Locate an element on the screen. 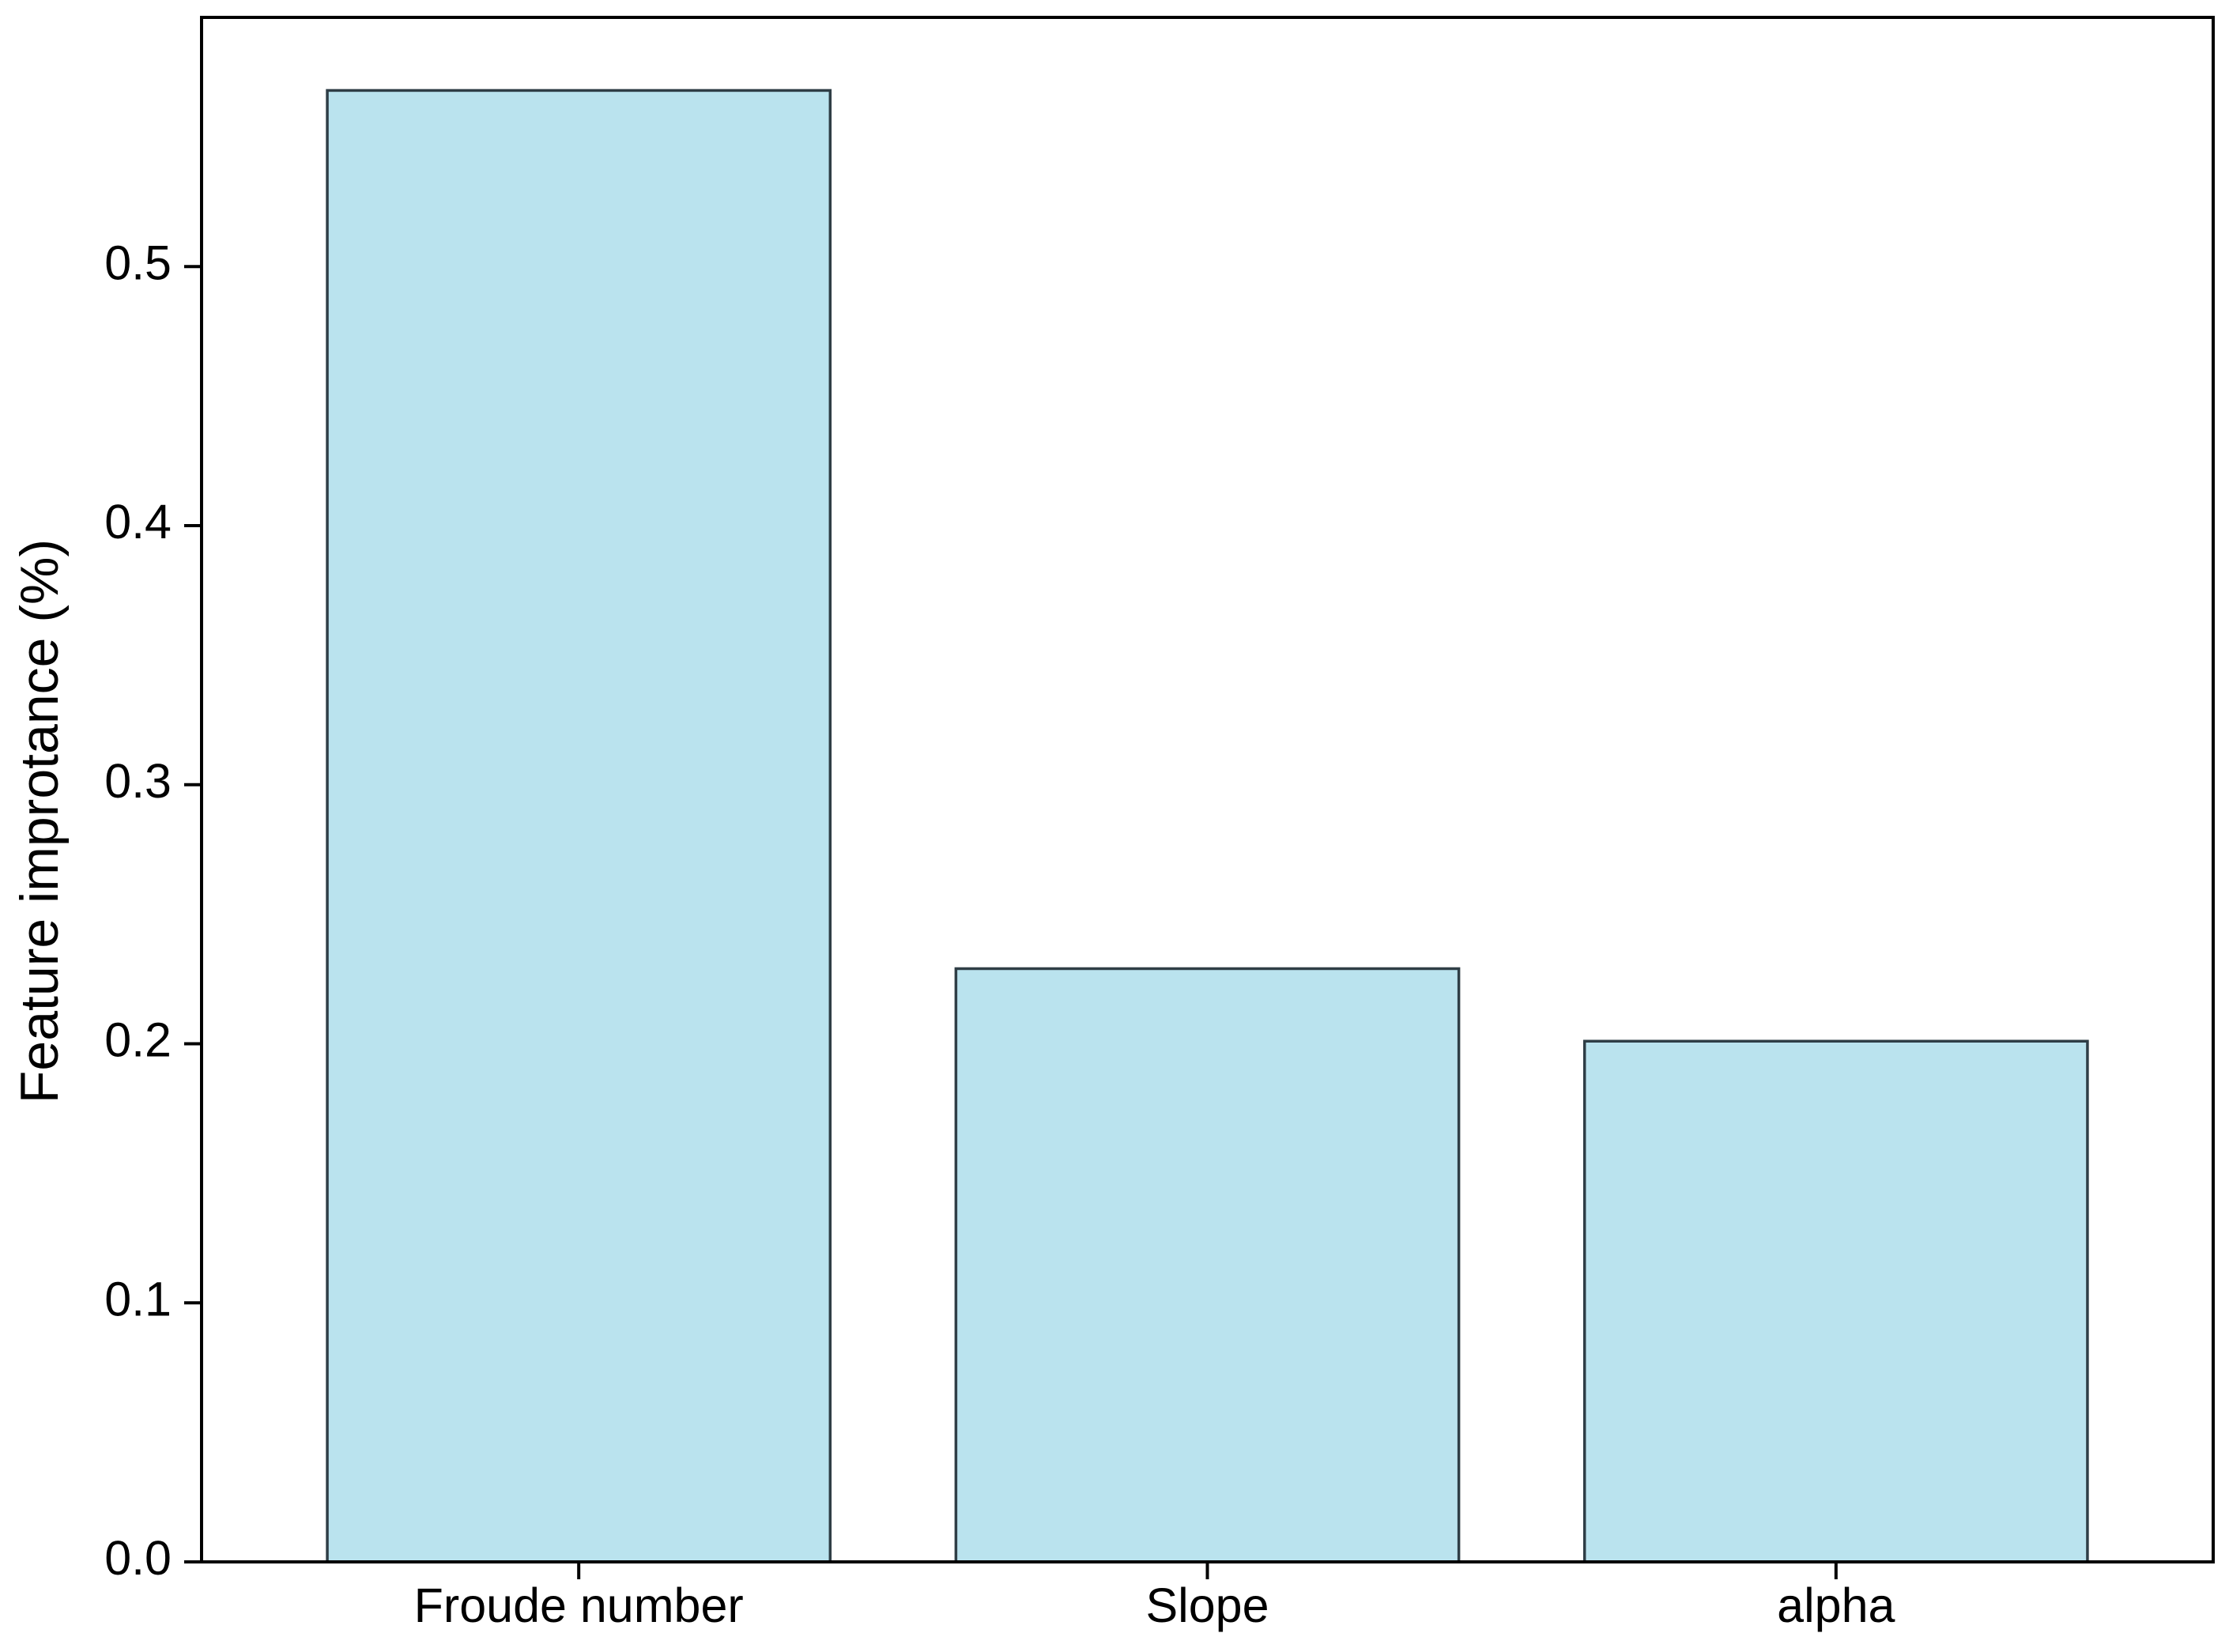 Image resolution: width=2229 pixels, height=1652 pixels. y-tick-label: 0.1 is located at coordinates (138, 1299).